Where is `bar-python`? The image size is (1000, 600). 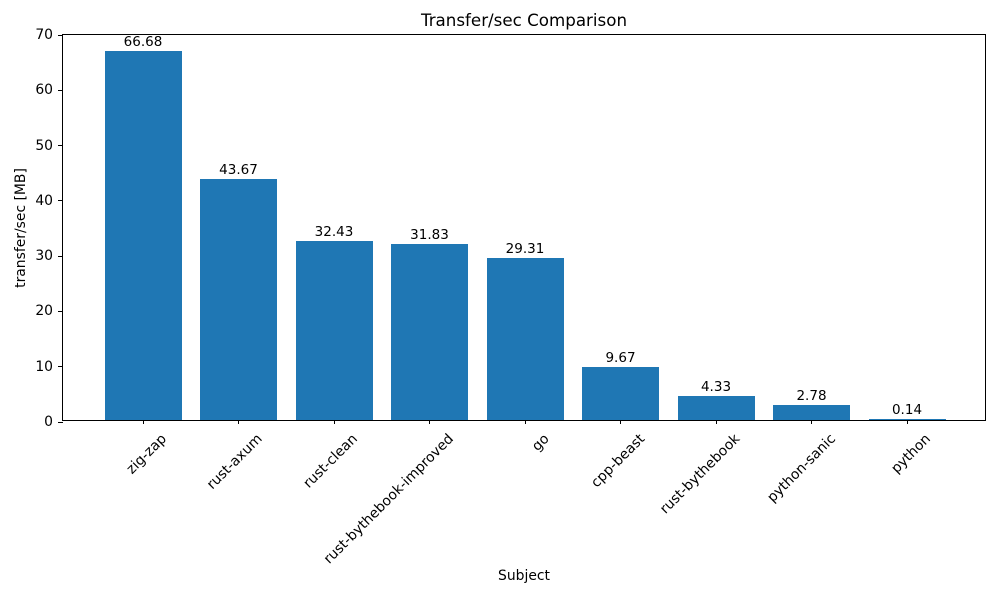
bar-python is located at coordinates (907, 419).